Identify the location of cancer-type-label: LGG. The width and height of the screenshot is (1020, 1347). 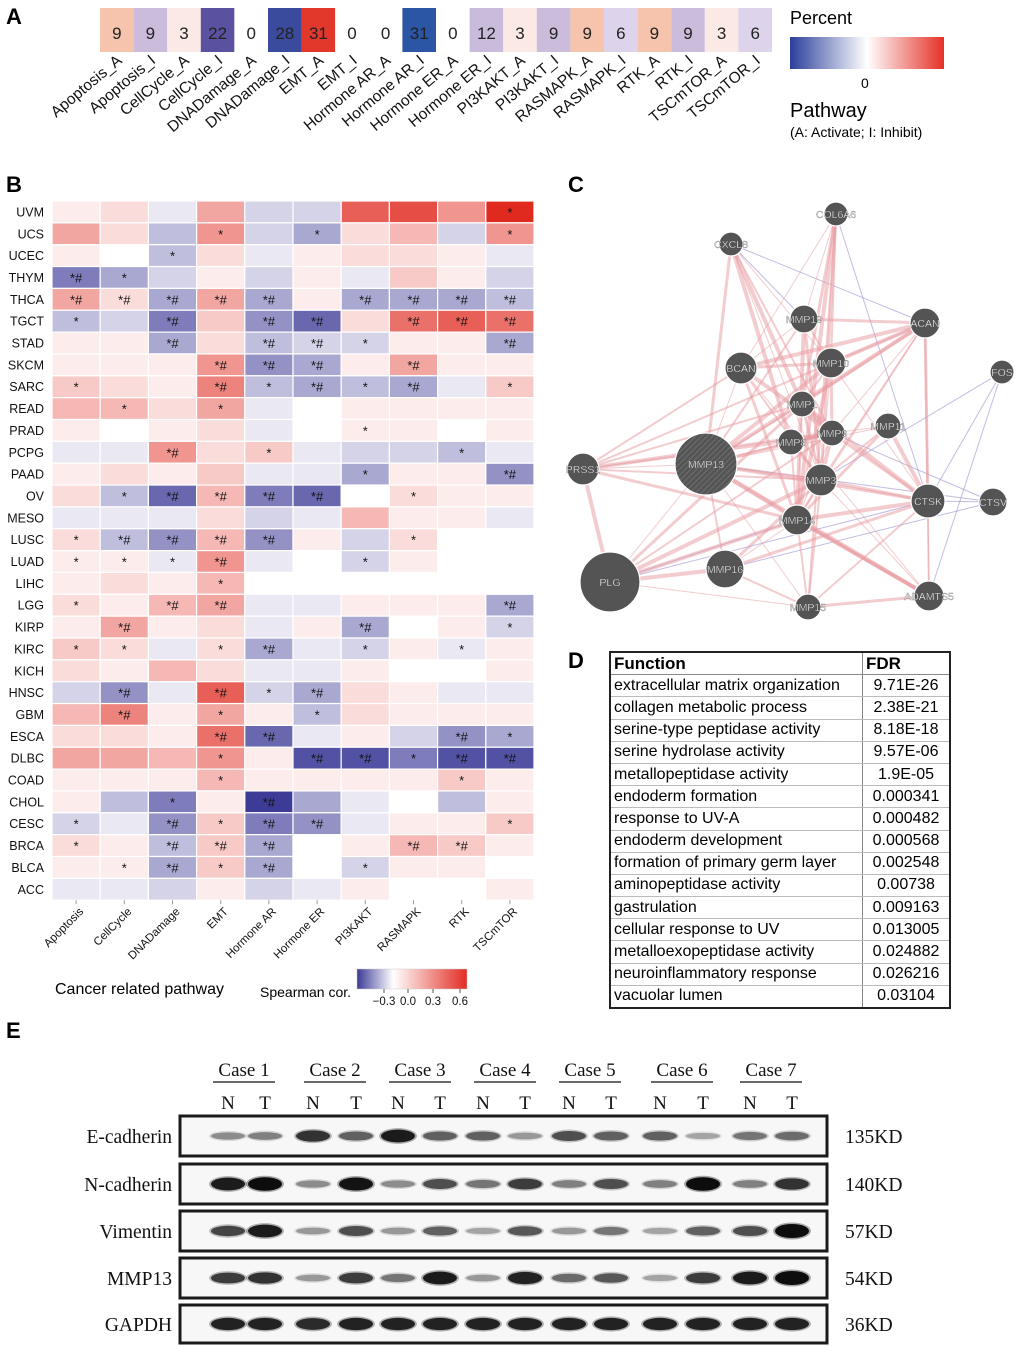
(31, 606).